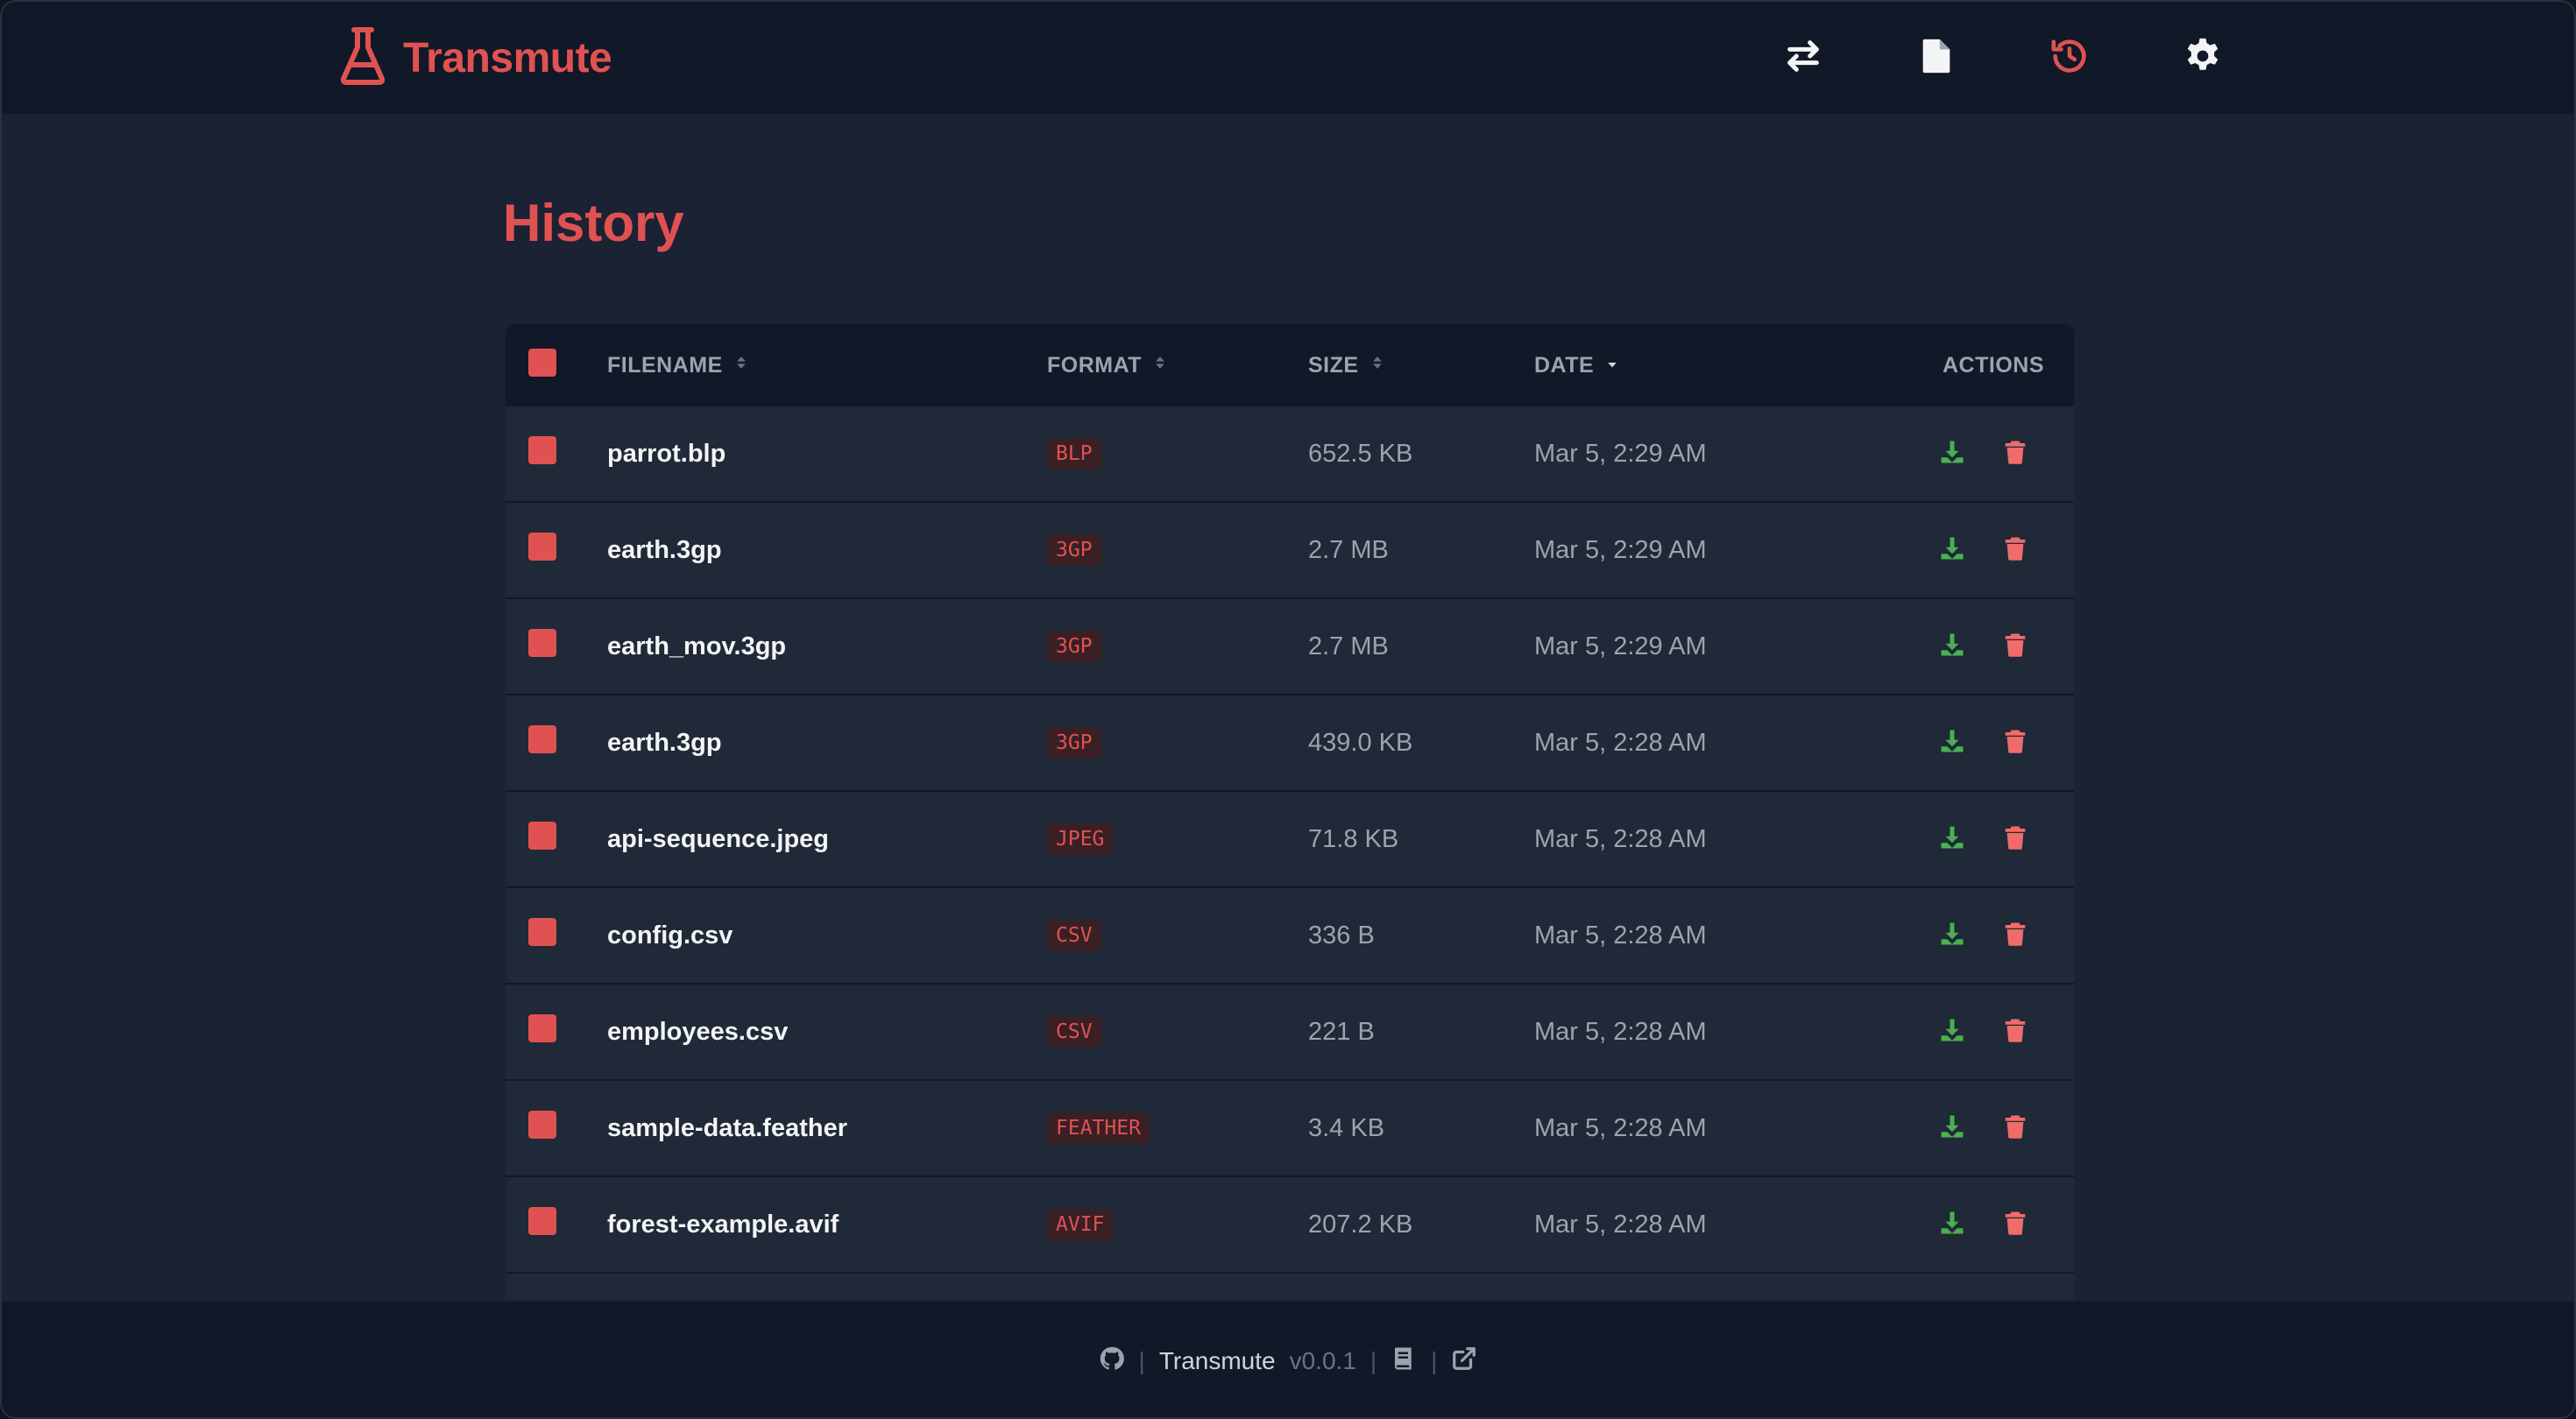 This screenshot has height=1419, width=2576. Describe the element at coordinates (1074, 1032) in the screenshot. I see `row-format-badge: CSV` at that location.